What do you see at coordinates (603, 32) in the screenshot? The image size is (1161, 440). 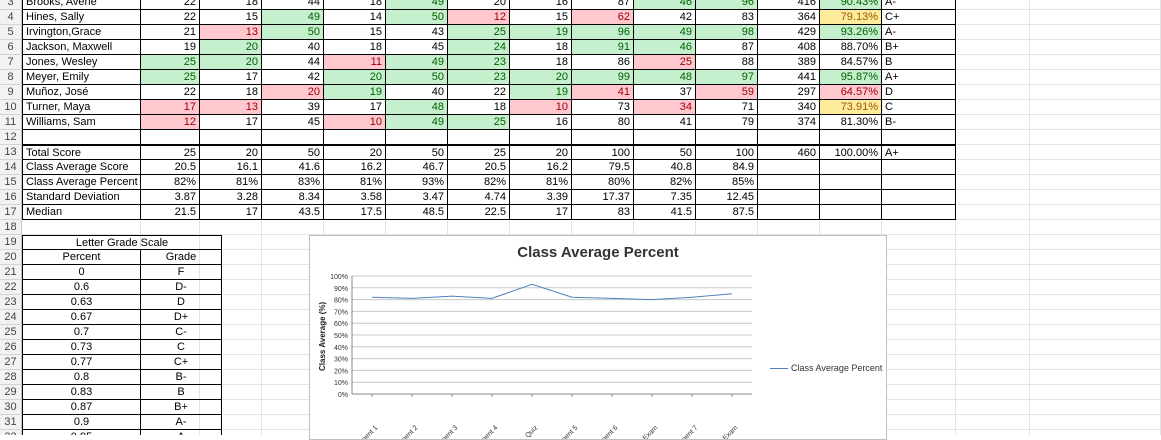 I see `score-cell: 96` at bounding box center [603, 32].